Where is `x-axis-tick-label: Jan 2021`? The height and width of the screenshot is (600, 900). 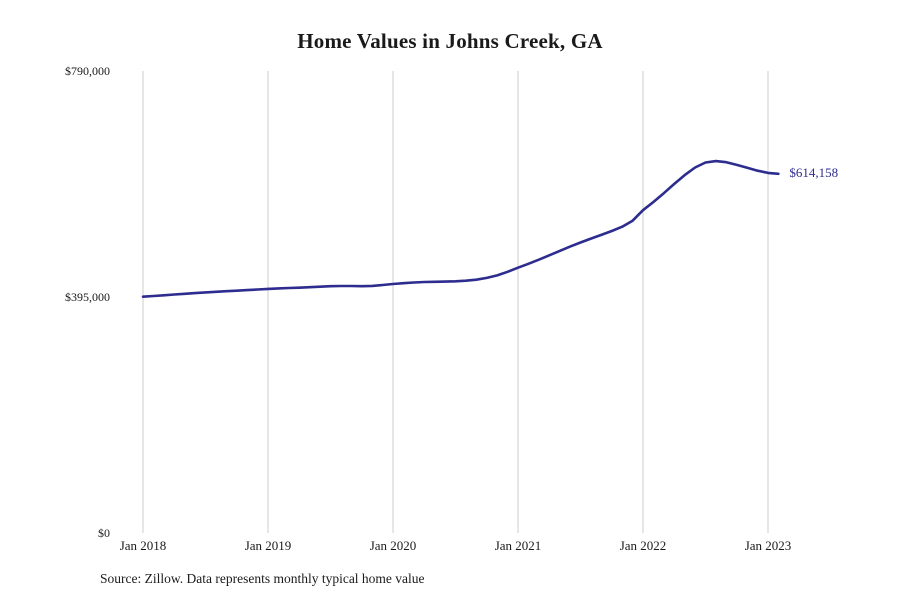 x-axis-tick-label: Jan 2021 is located at coordinates (518, 545).